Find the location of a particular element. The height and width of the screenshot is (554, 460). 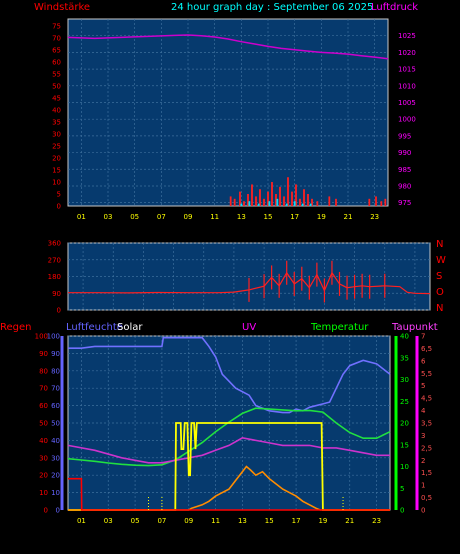

temp-tick-label: 40 is located at coordinates (404, 337).